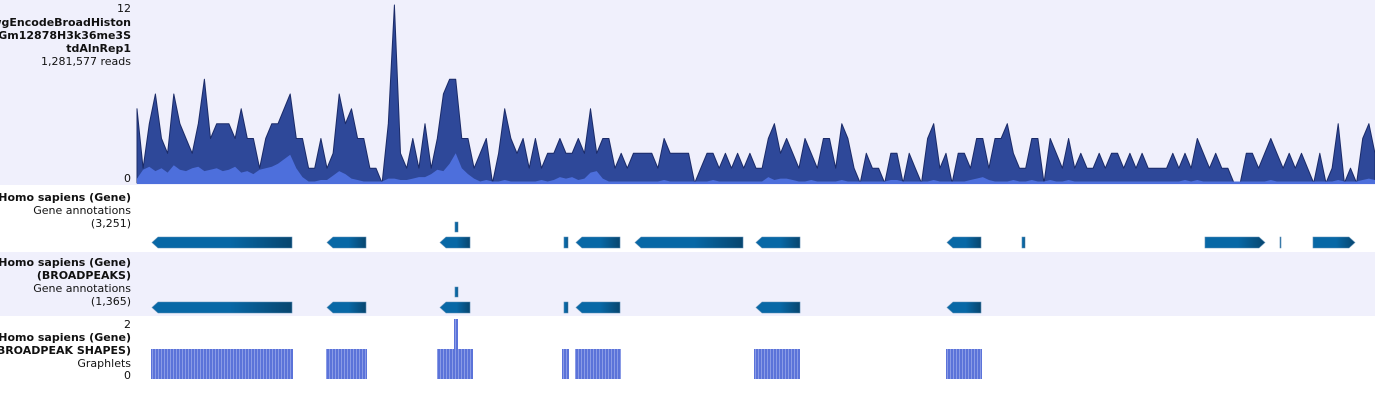  What do you see at coordinates (98, 48) in the screenshot?
I see `coverage-track-name-3: tdAlnRep1` at bounding box center [98, 48].